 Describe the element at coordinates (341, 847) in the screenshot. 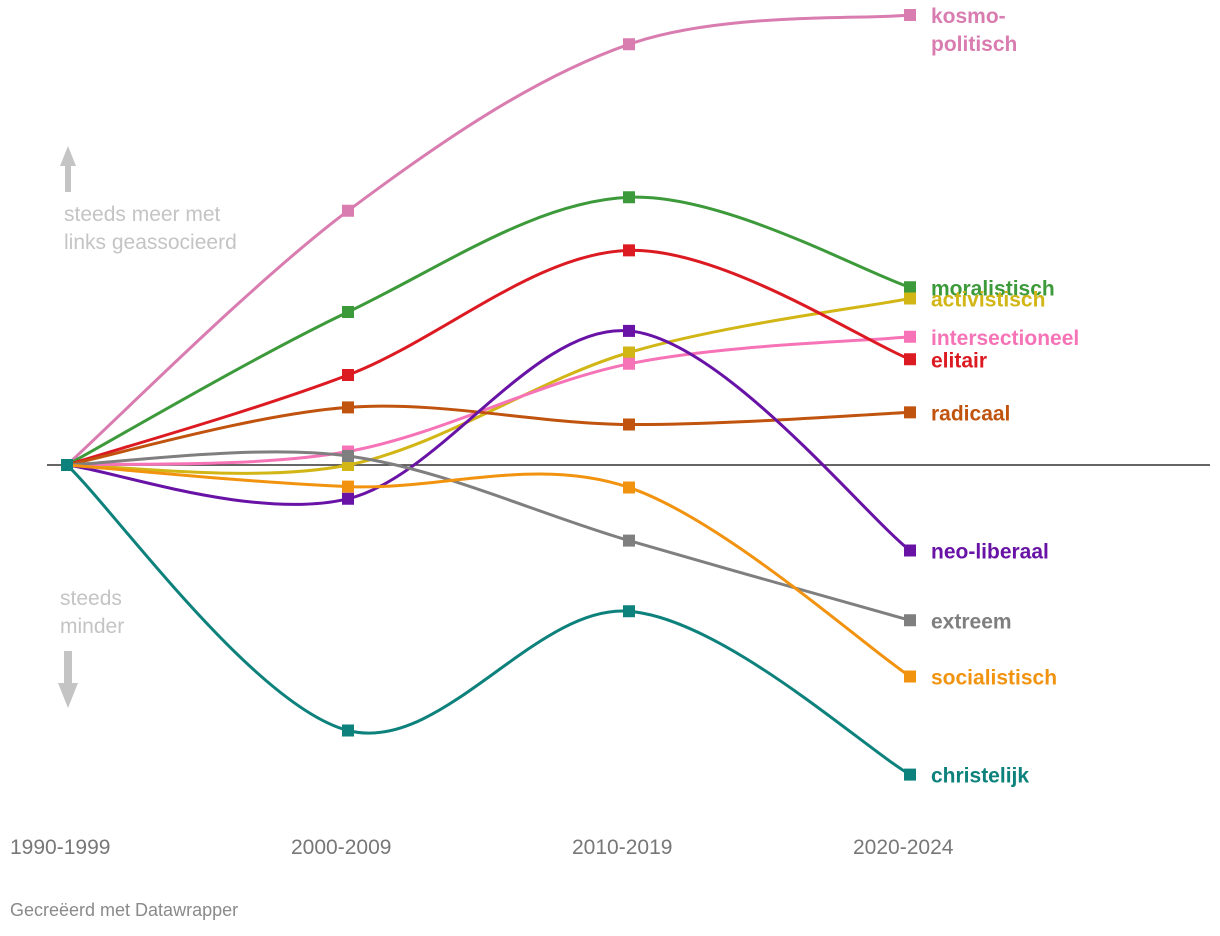

I see `x-tick-label: 2000-2009` at that location.